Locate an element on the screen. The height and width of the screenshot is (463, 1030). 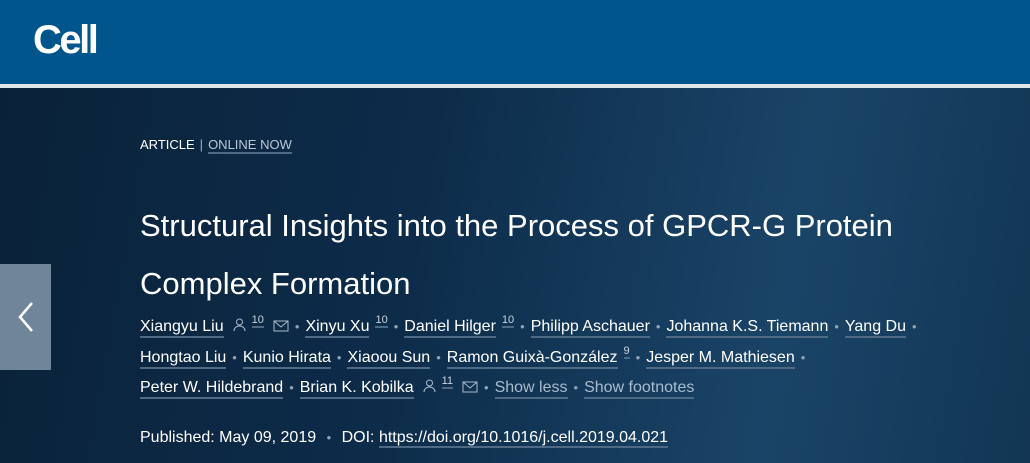
author-link: Johanna K.S. Tiemann is located at coordinates (747, 328).